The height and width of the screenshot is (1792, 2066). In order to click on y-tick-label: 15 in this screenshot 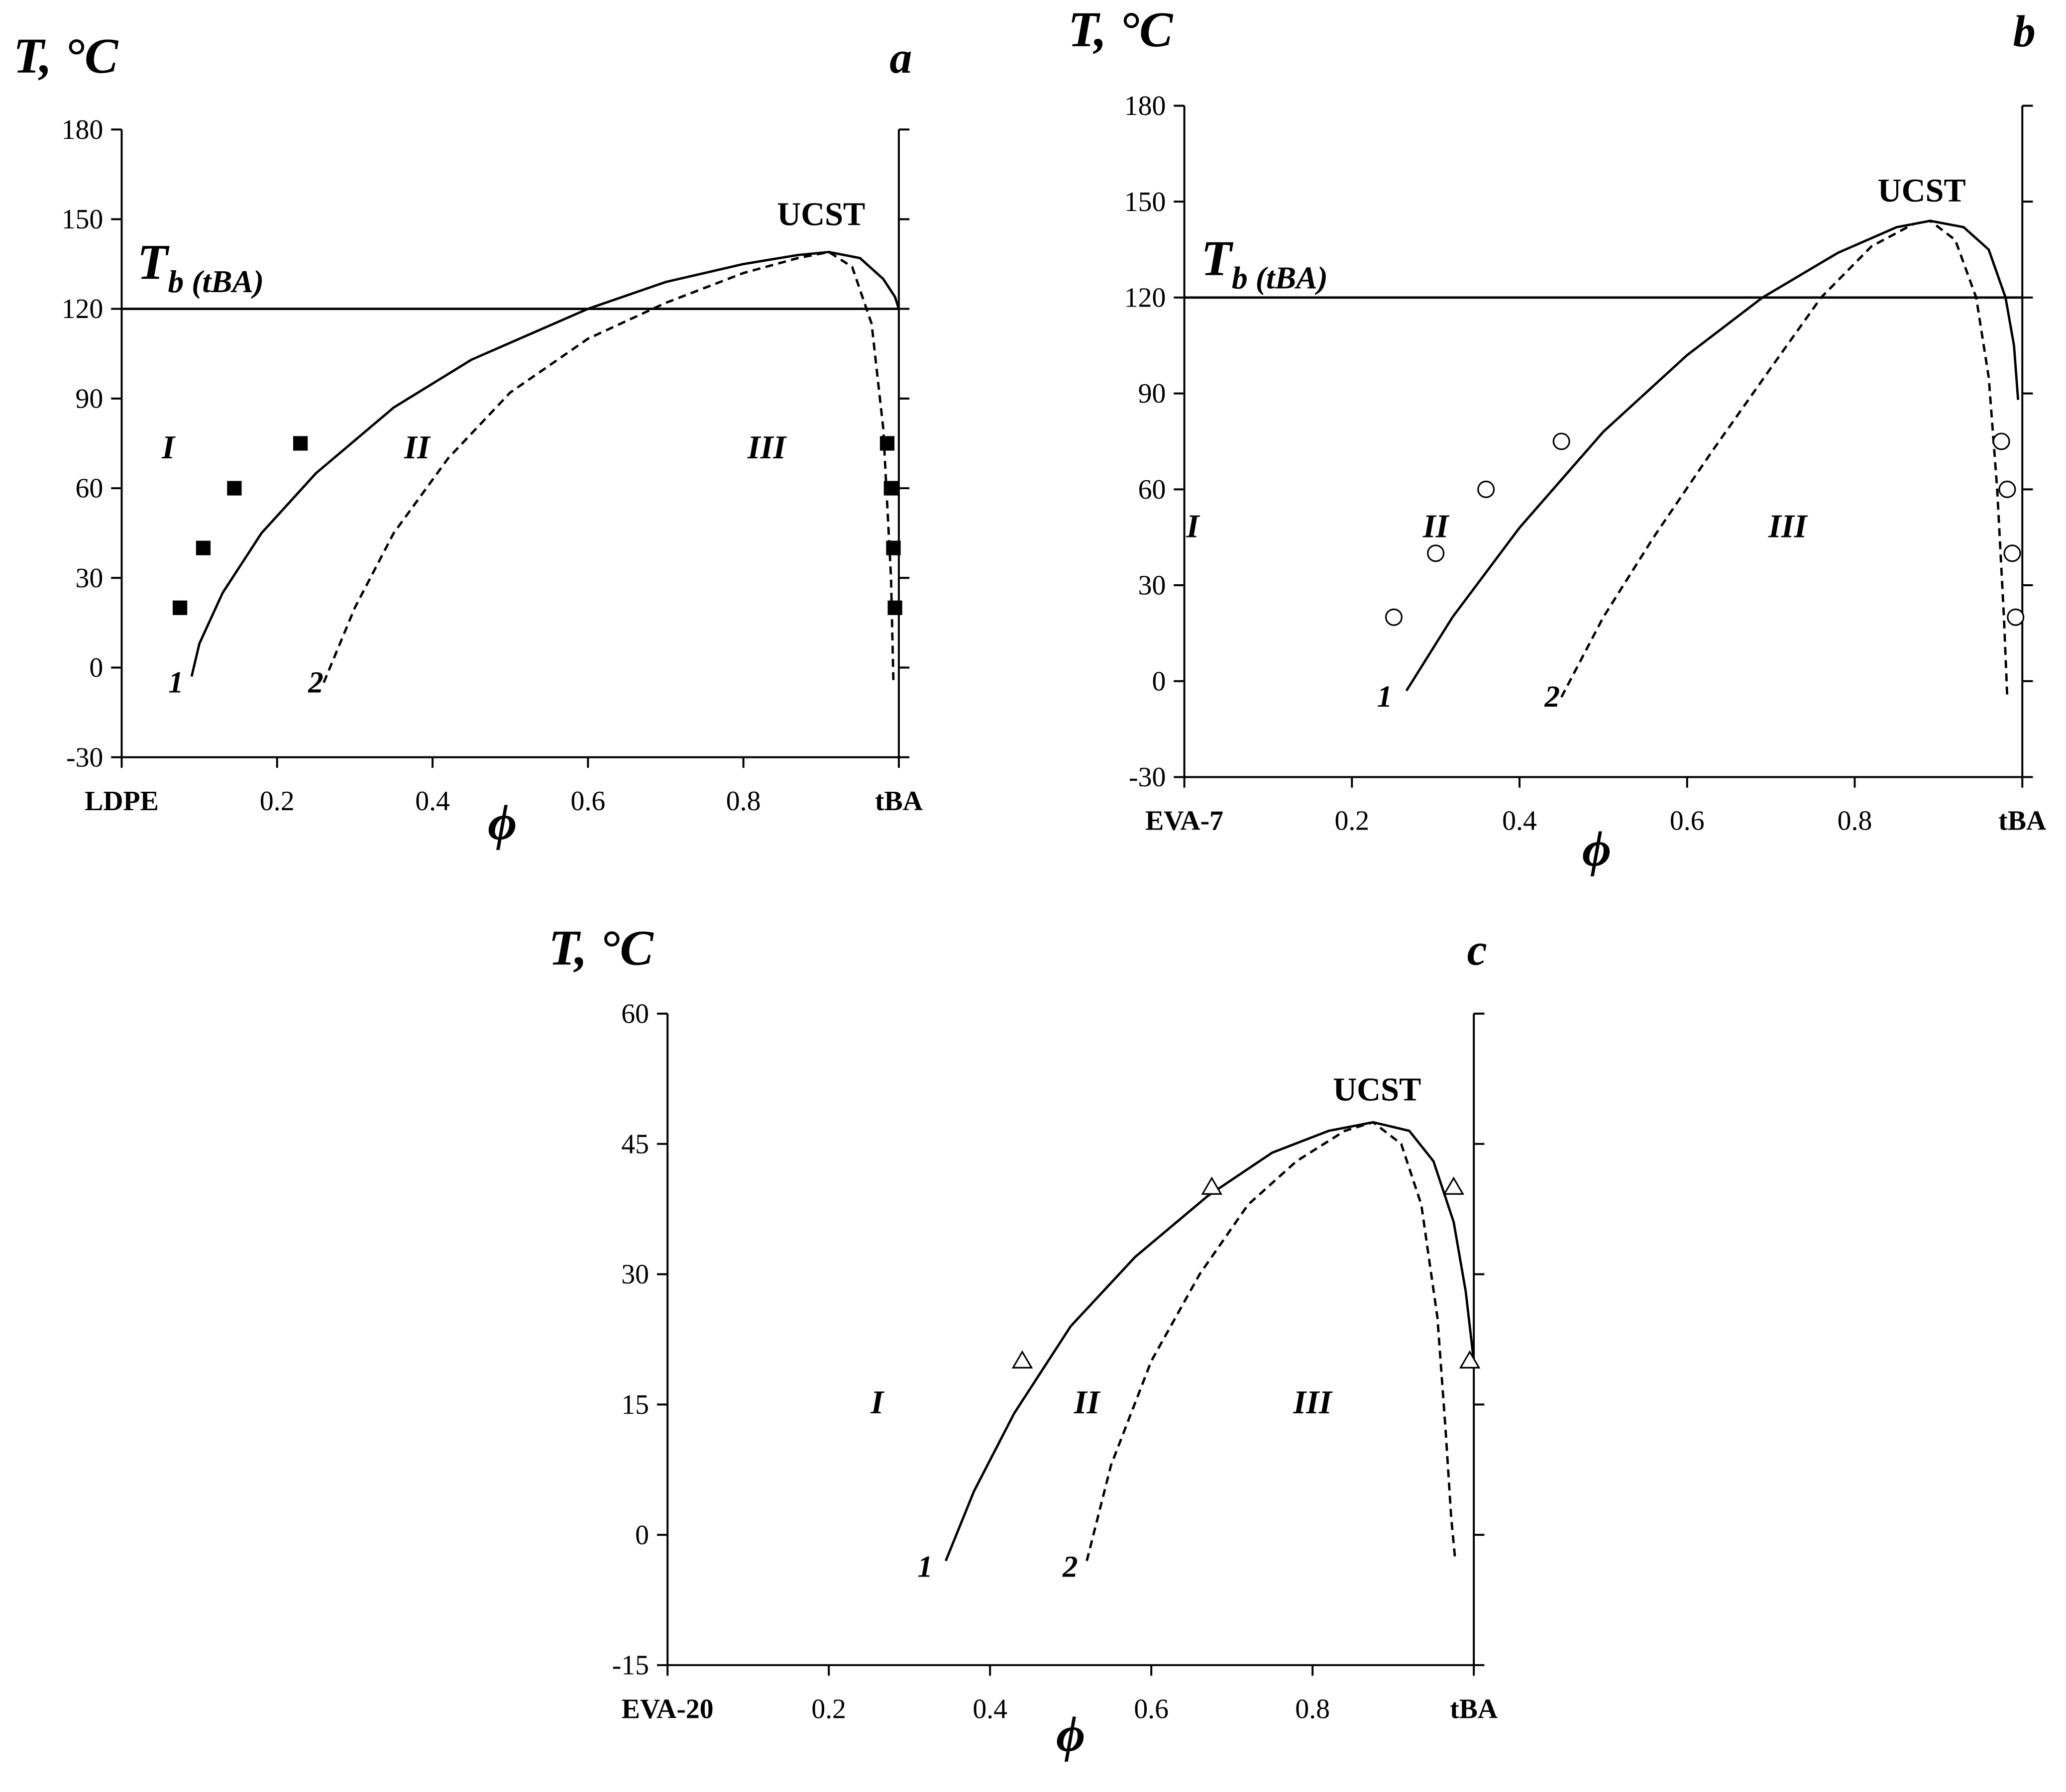, I will do `click(635, 1404)`.